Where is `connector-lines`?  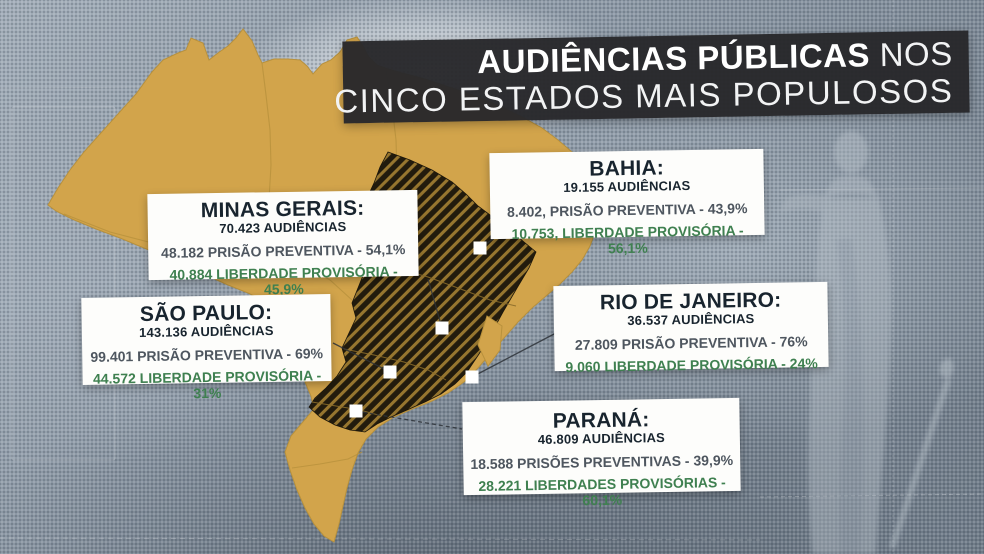 connector-lines is located at coordinates (444, 334).